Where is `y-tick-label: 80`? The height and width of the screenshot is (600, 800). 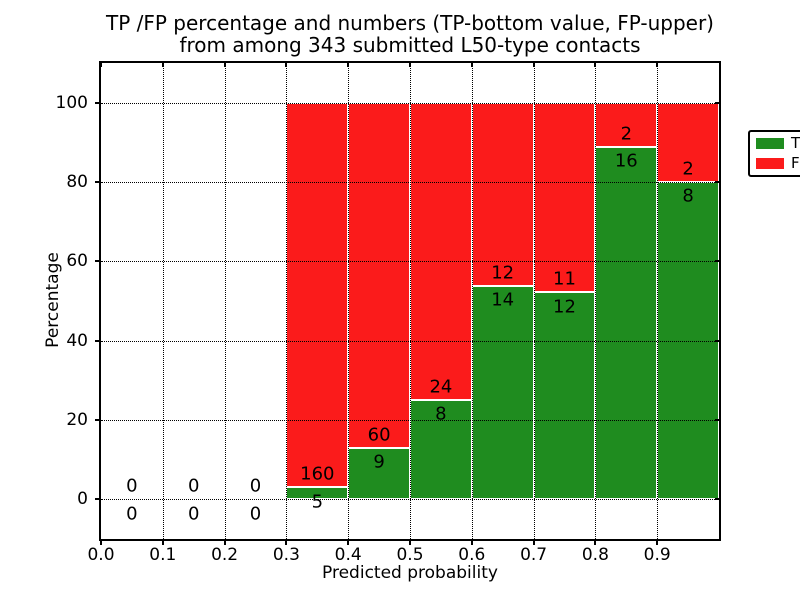 y-tick-label: 80 is located at coordinates (77, 182).